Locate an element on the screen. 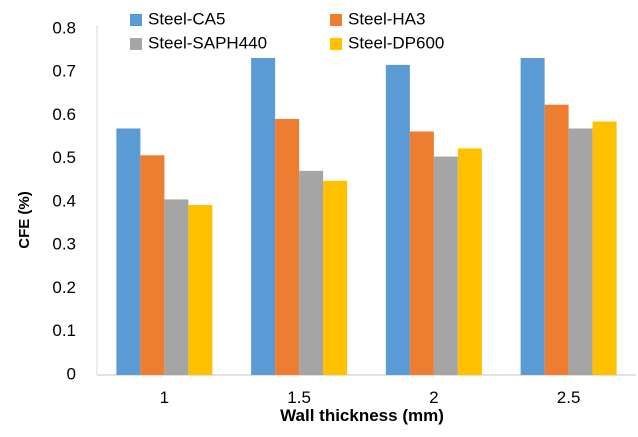  y-tick-label: 0.1 is located at coordinates (64, 330).